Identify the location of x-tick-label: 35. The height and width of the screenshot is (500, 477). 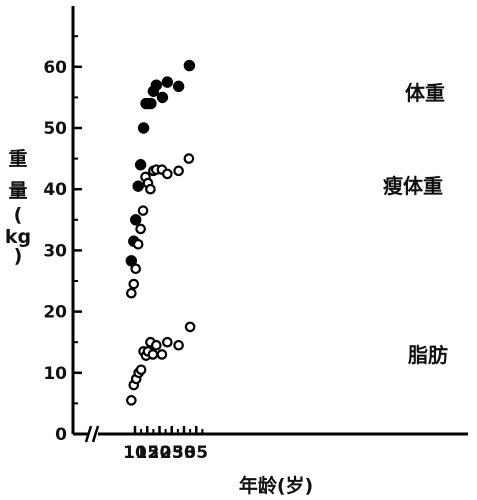
(196, 453).